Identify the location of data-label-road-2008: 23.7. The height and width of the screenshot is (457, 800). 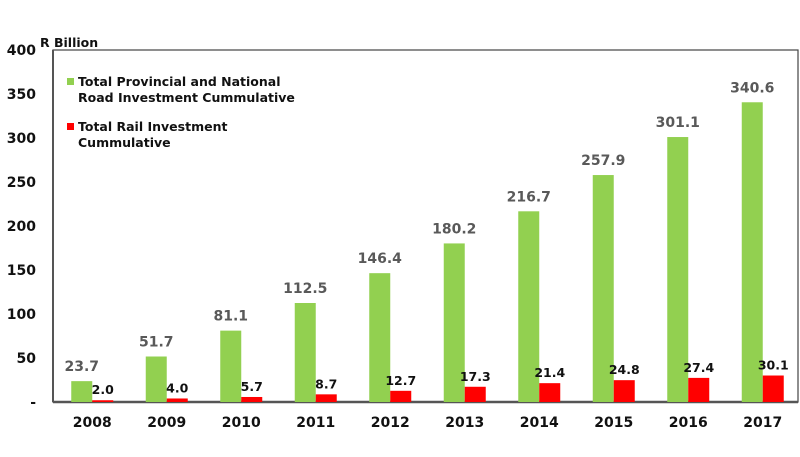
(81, 367).